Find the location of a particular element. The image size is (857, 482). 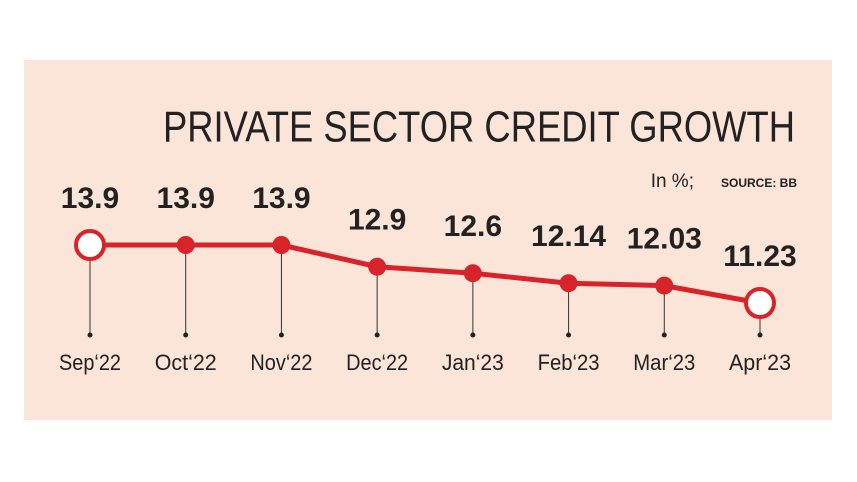

chart-title: PRIVATE SECTOR CREDIT GROWTH is located at coordinates (479, 127).